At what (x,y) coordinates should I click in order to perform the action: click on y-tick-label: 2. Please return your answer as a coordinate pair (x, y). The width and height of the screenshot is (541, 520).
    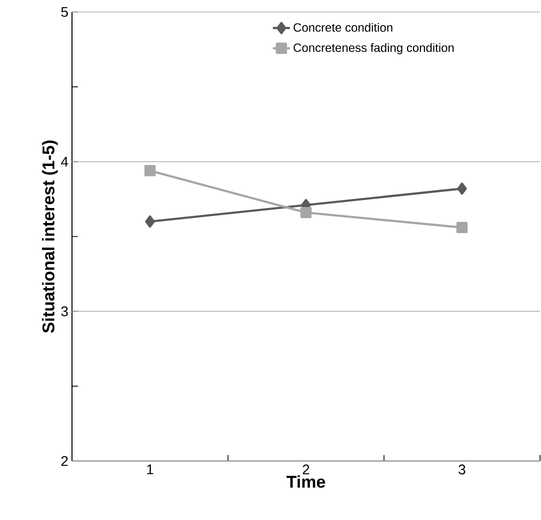
    Looking at the image, I should click on (64, 461).